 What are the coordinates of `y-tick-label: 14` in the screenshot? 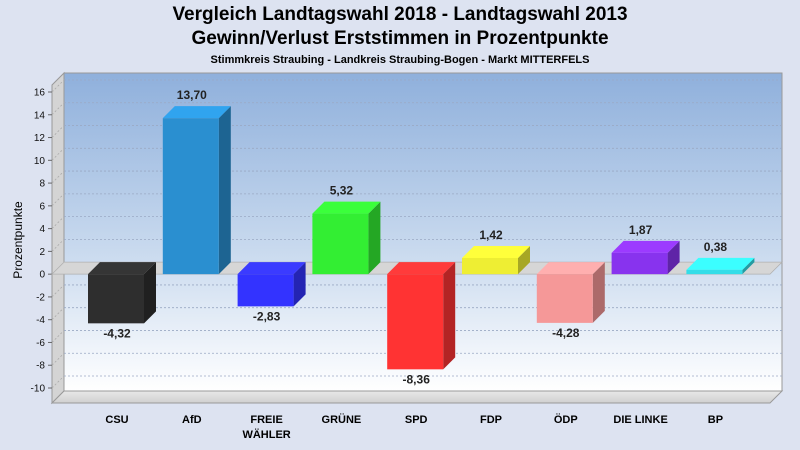 It's located at (40, 115).